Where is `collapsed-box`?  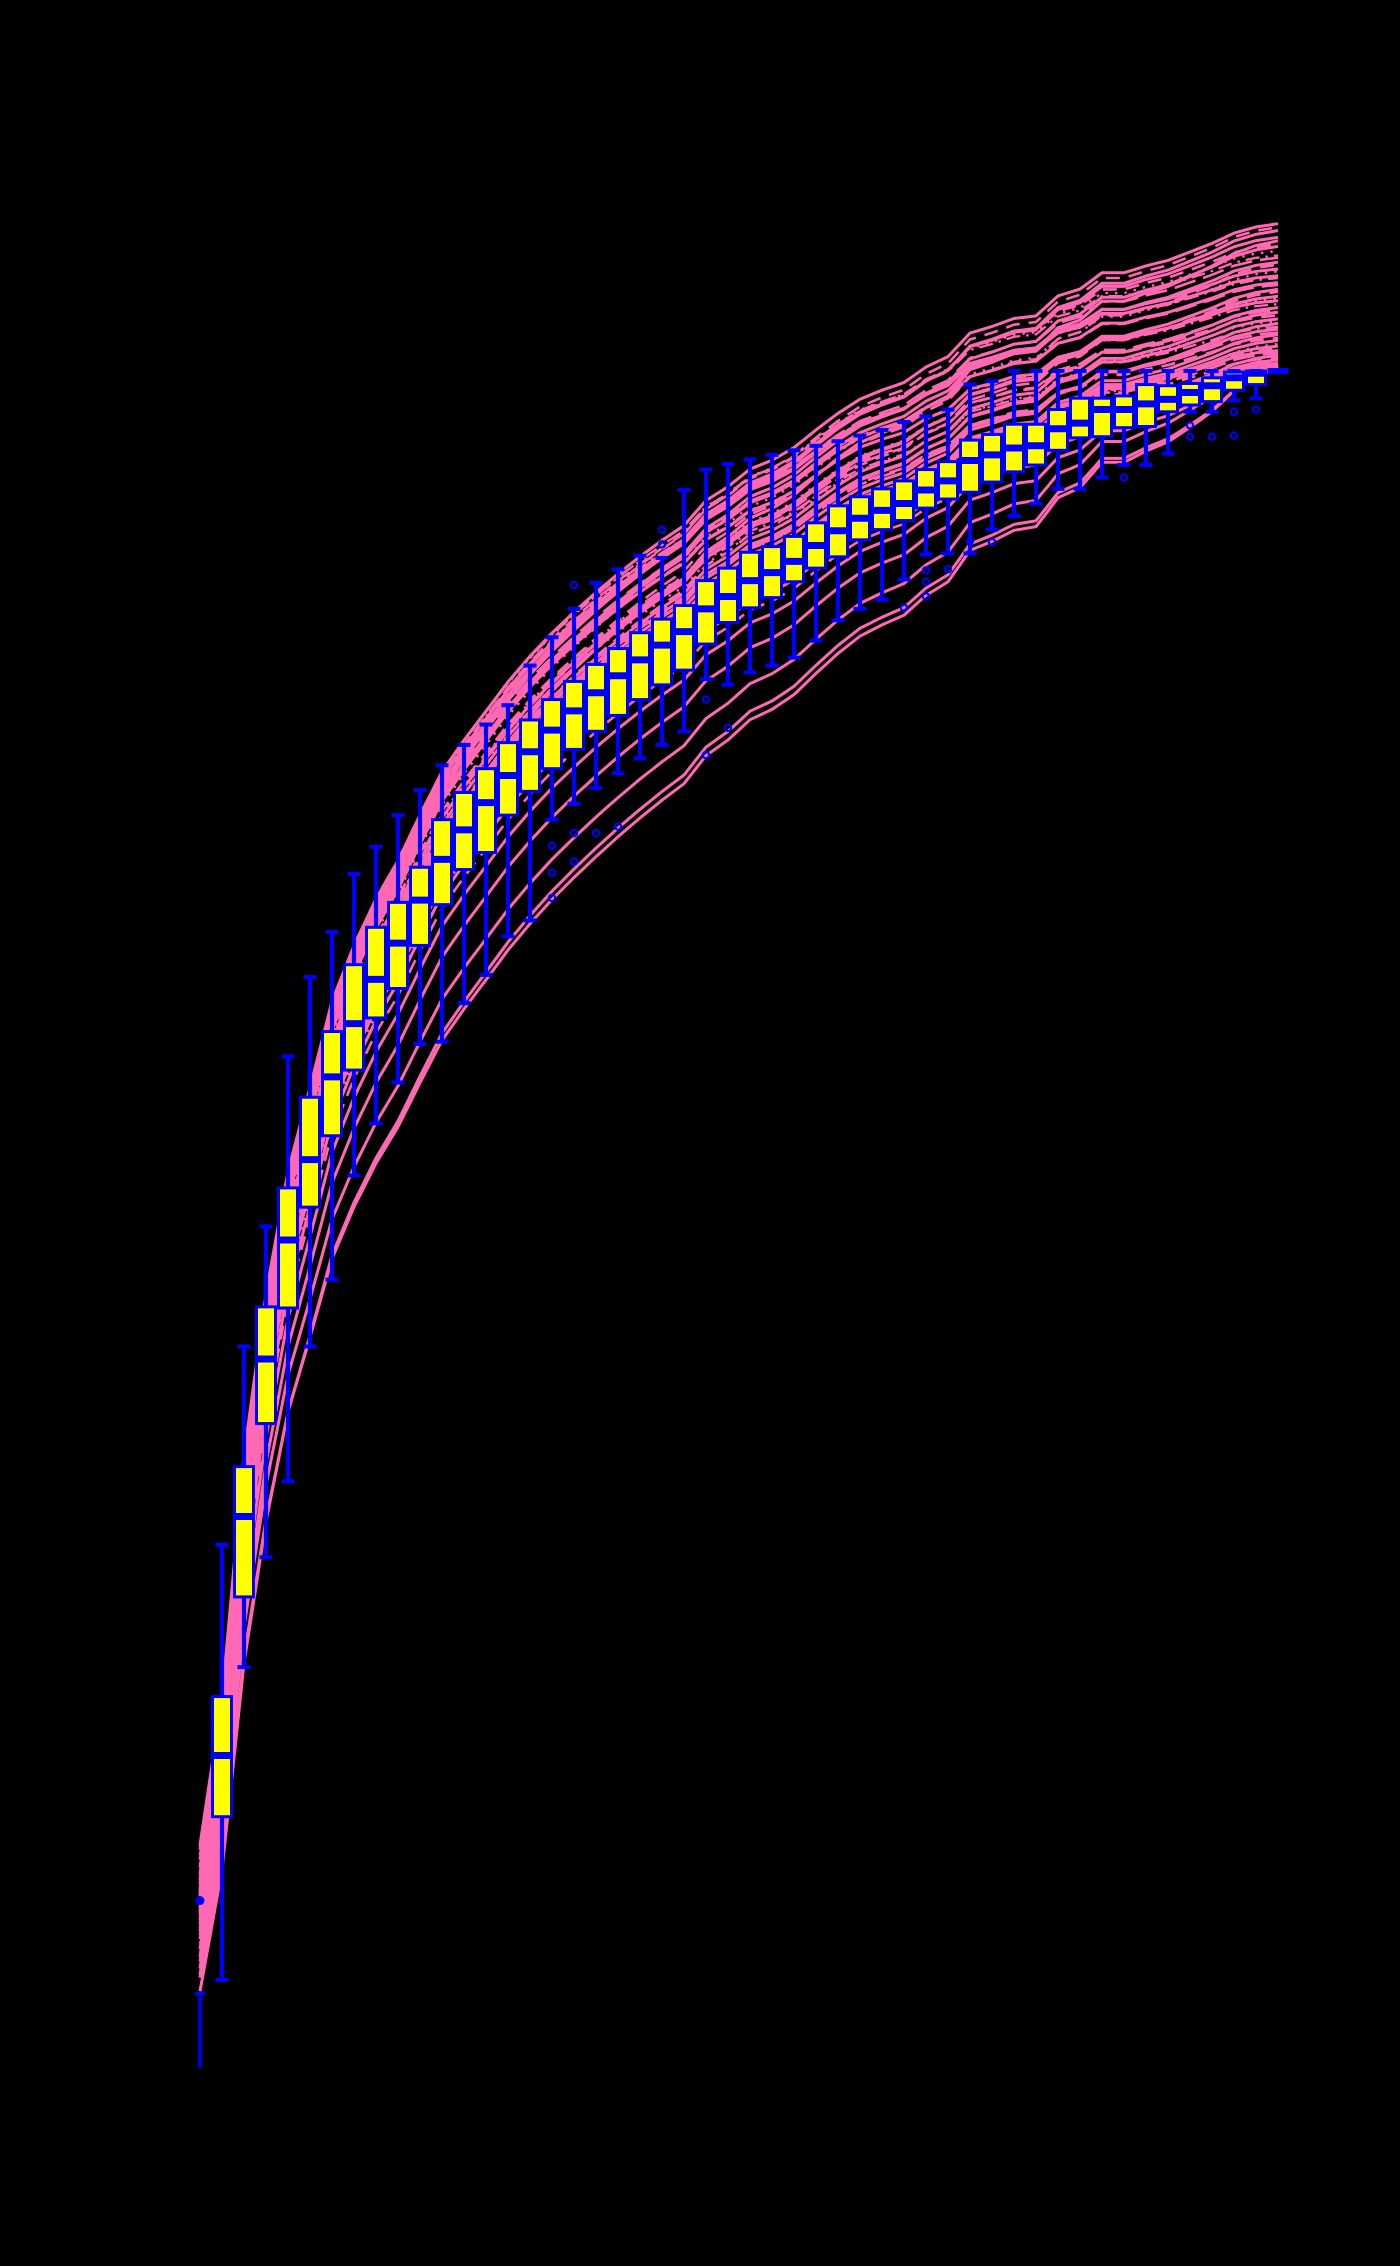 collapsed-box is located at coordinates (1278, 371).